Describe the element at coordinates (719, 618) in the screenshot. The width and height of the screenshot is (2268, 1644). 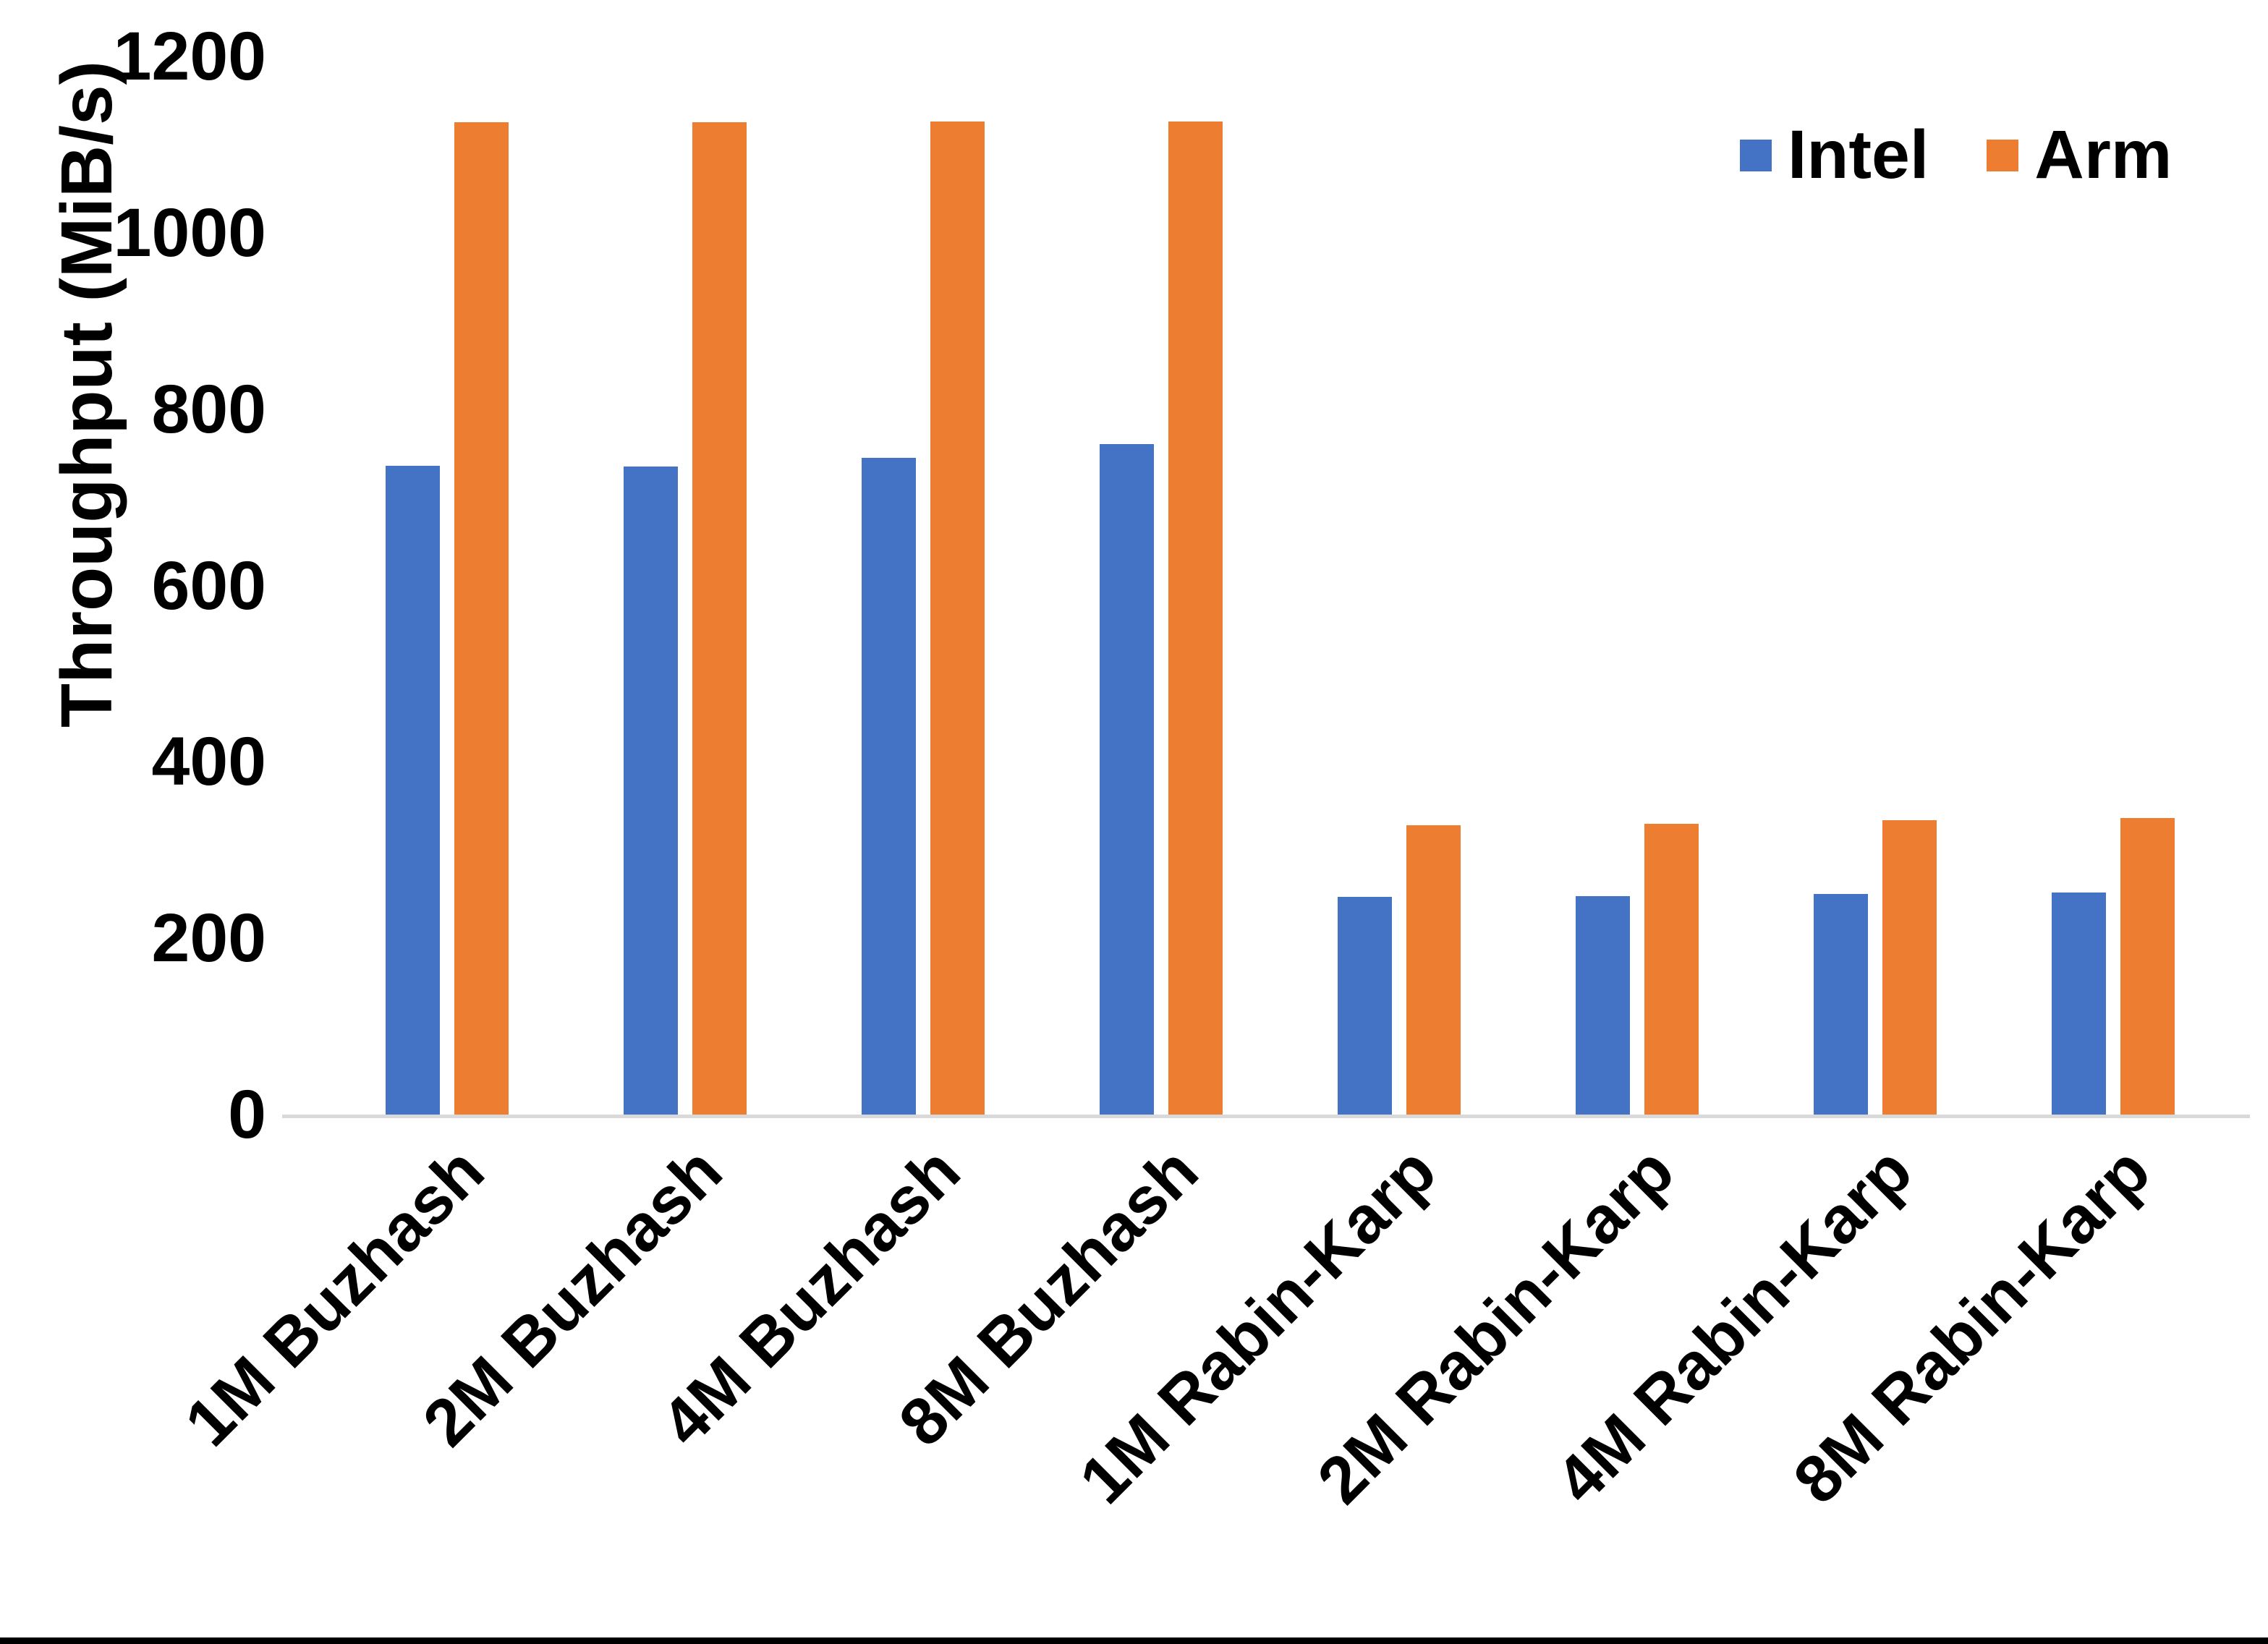
I see `bar-arm-2m-buzhash` at that location.